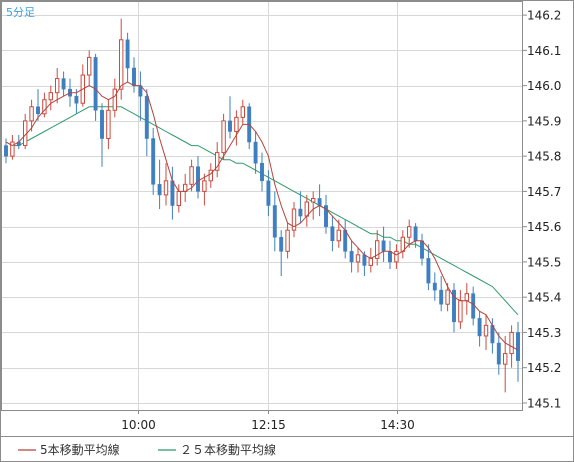 This screenshot has height=462, width=574. What do you see at coordinates (544, 157) in the screenshot?
I see `y-tick-label: 145.8` at bounding box center [544, 157].